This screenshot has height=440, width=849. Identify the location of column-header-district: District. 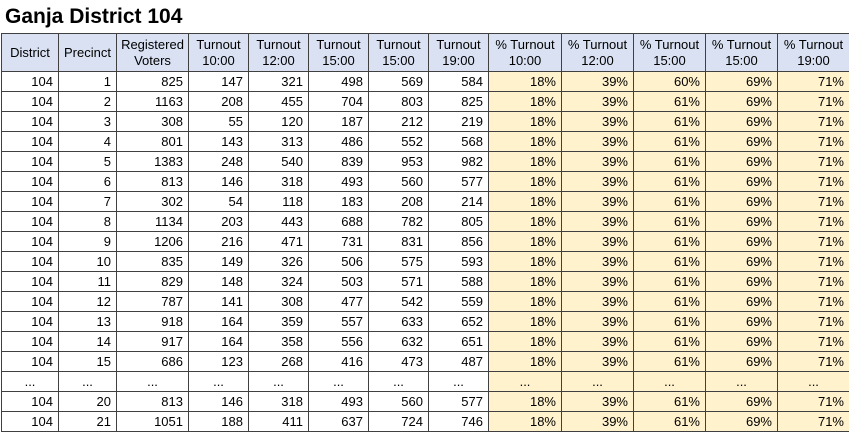
(30, 52).